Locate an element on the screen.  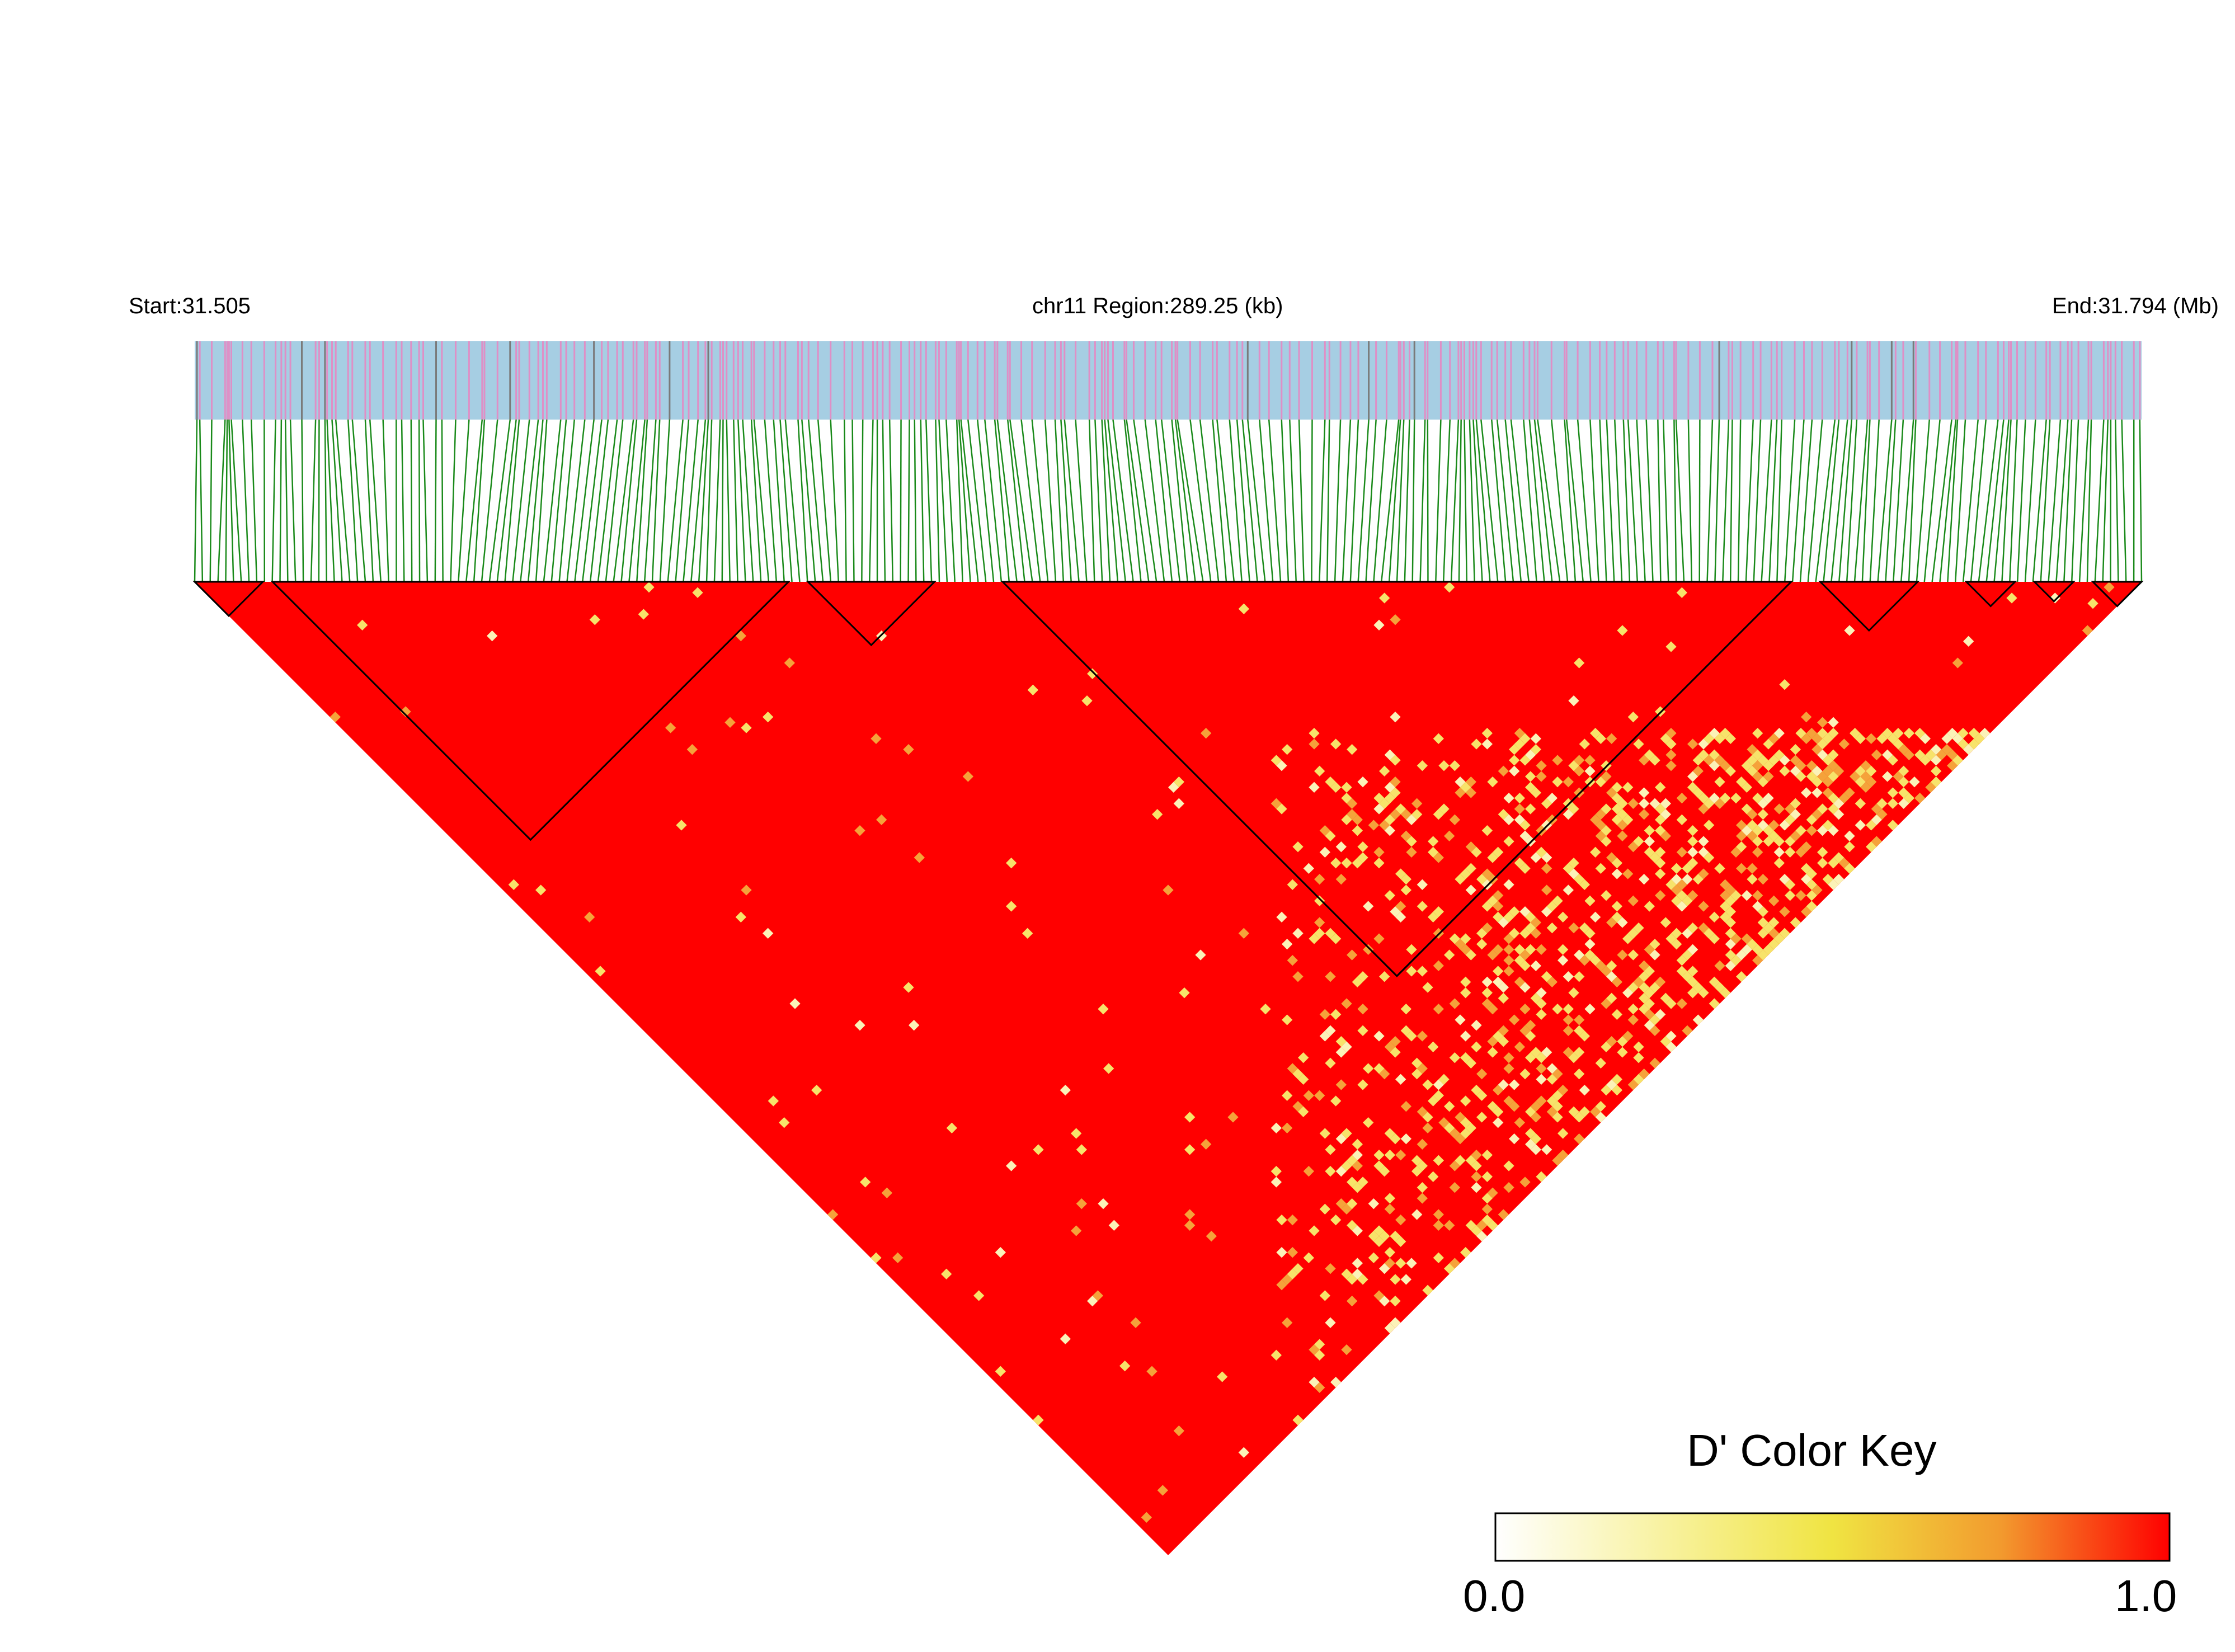
color-key-min-label: 0.0 is located at coordinates (1494, 1596).